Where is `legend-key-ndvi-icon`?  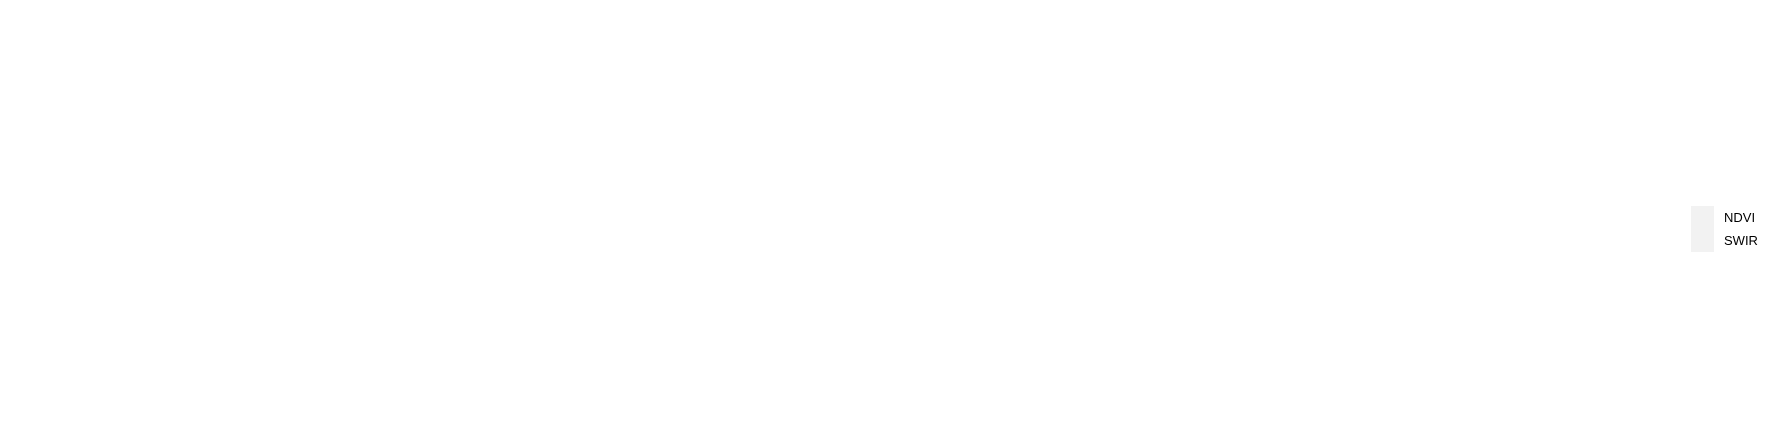 legend-key-ndvi-icon is located at coordinates (1702, 217).